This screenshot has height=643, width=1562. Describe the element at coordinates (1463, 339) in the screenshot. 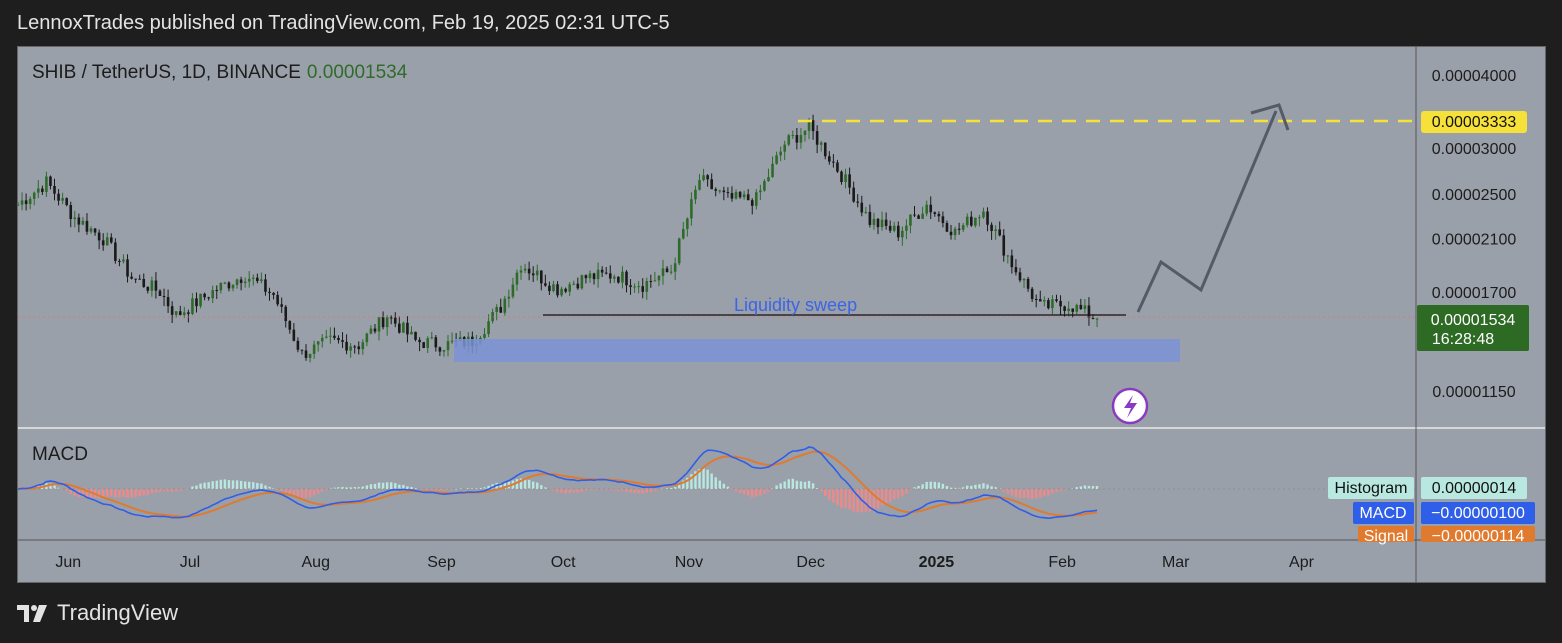

I see `countdown-timer: 16:28:48` at that location.